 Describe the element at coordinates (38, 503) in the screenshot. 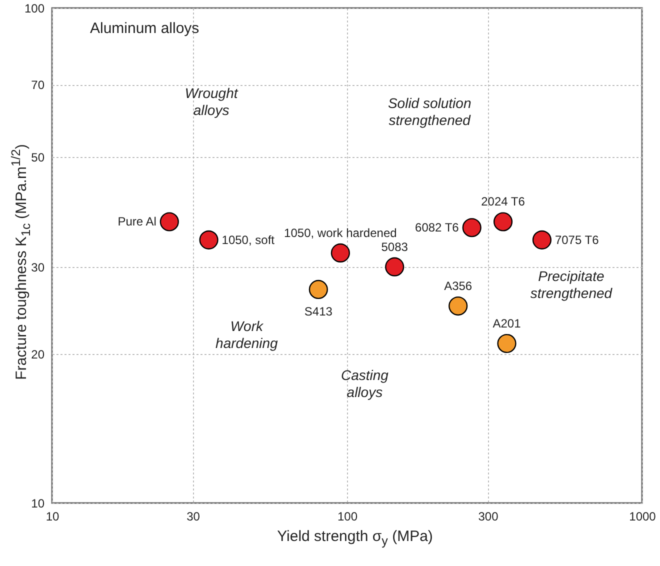

I see `y-tick-label: 10` at that location.